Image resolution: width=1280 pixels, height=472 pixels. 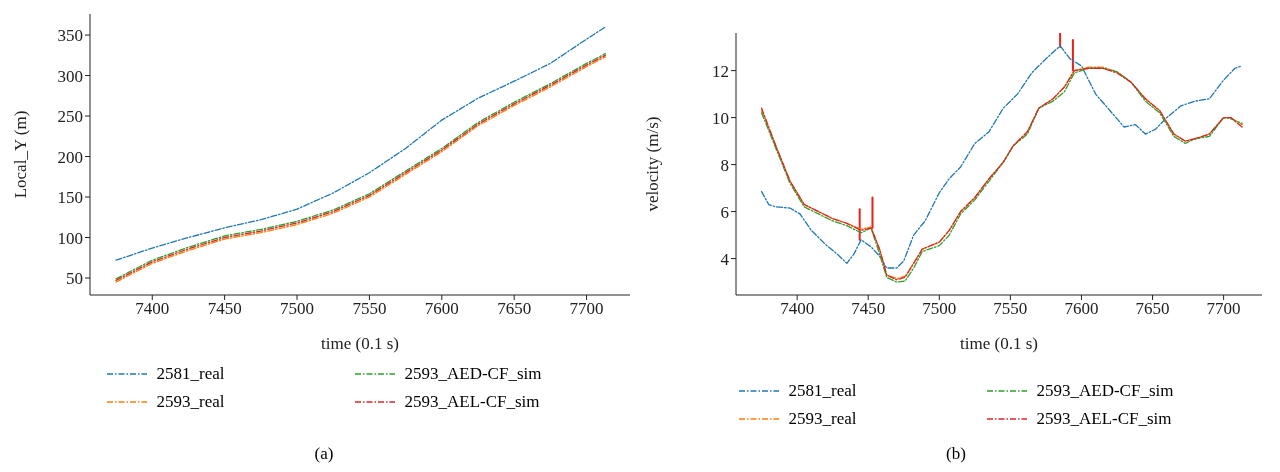 I want to click on y-tick-label: 4, so click(x=725, y=259).